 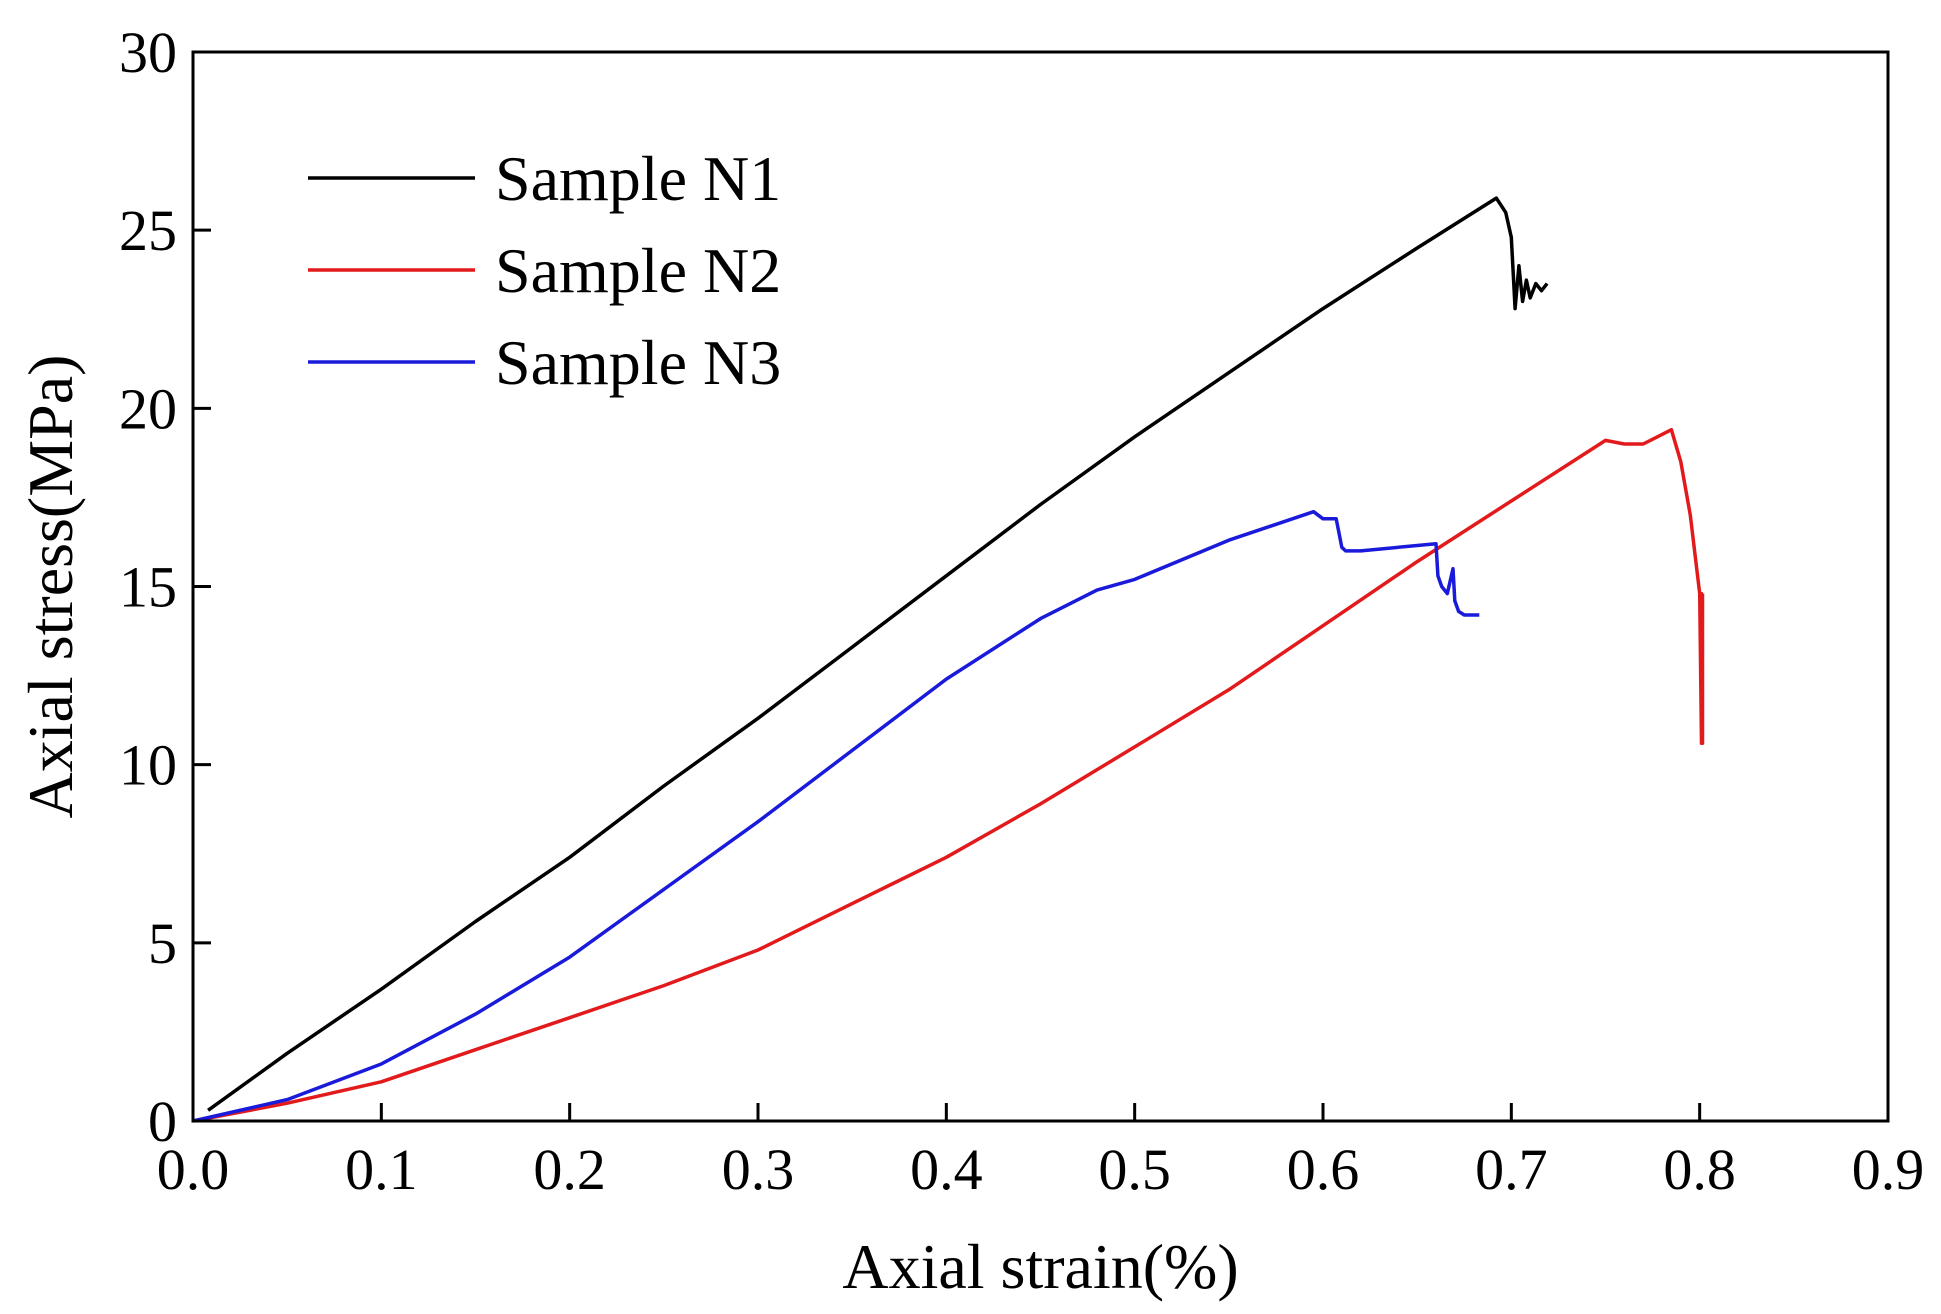 I want to click on legend: Sample N1 Sample N2 Sample N3, so click(x=544, y=270).